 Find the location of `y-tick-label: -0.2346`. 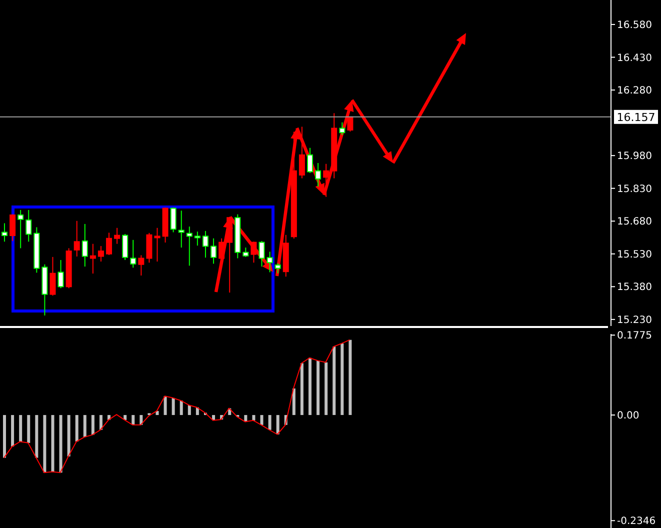

y-tick-label: -0.2346 is located at coordinates (636, 522).